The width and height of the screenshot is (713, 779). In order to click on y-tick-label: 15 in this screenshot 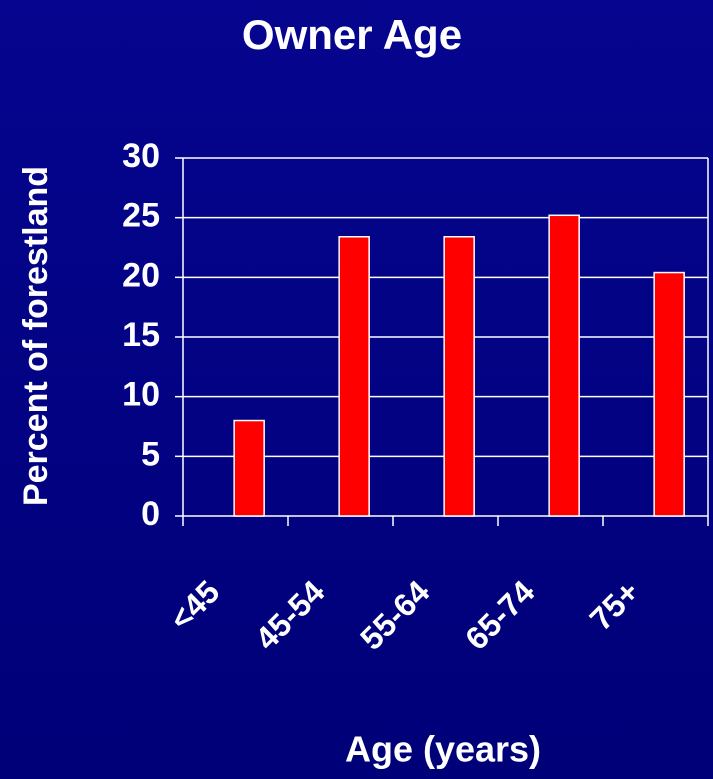, I will do `click(141, 335)`.